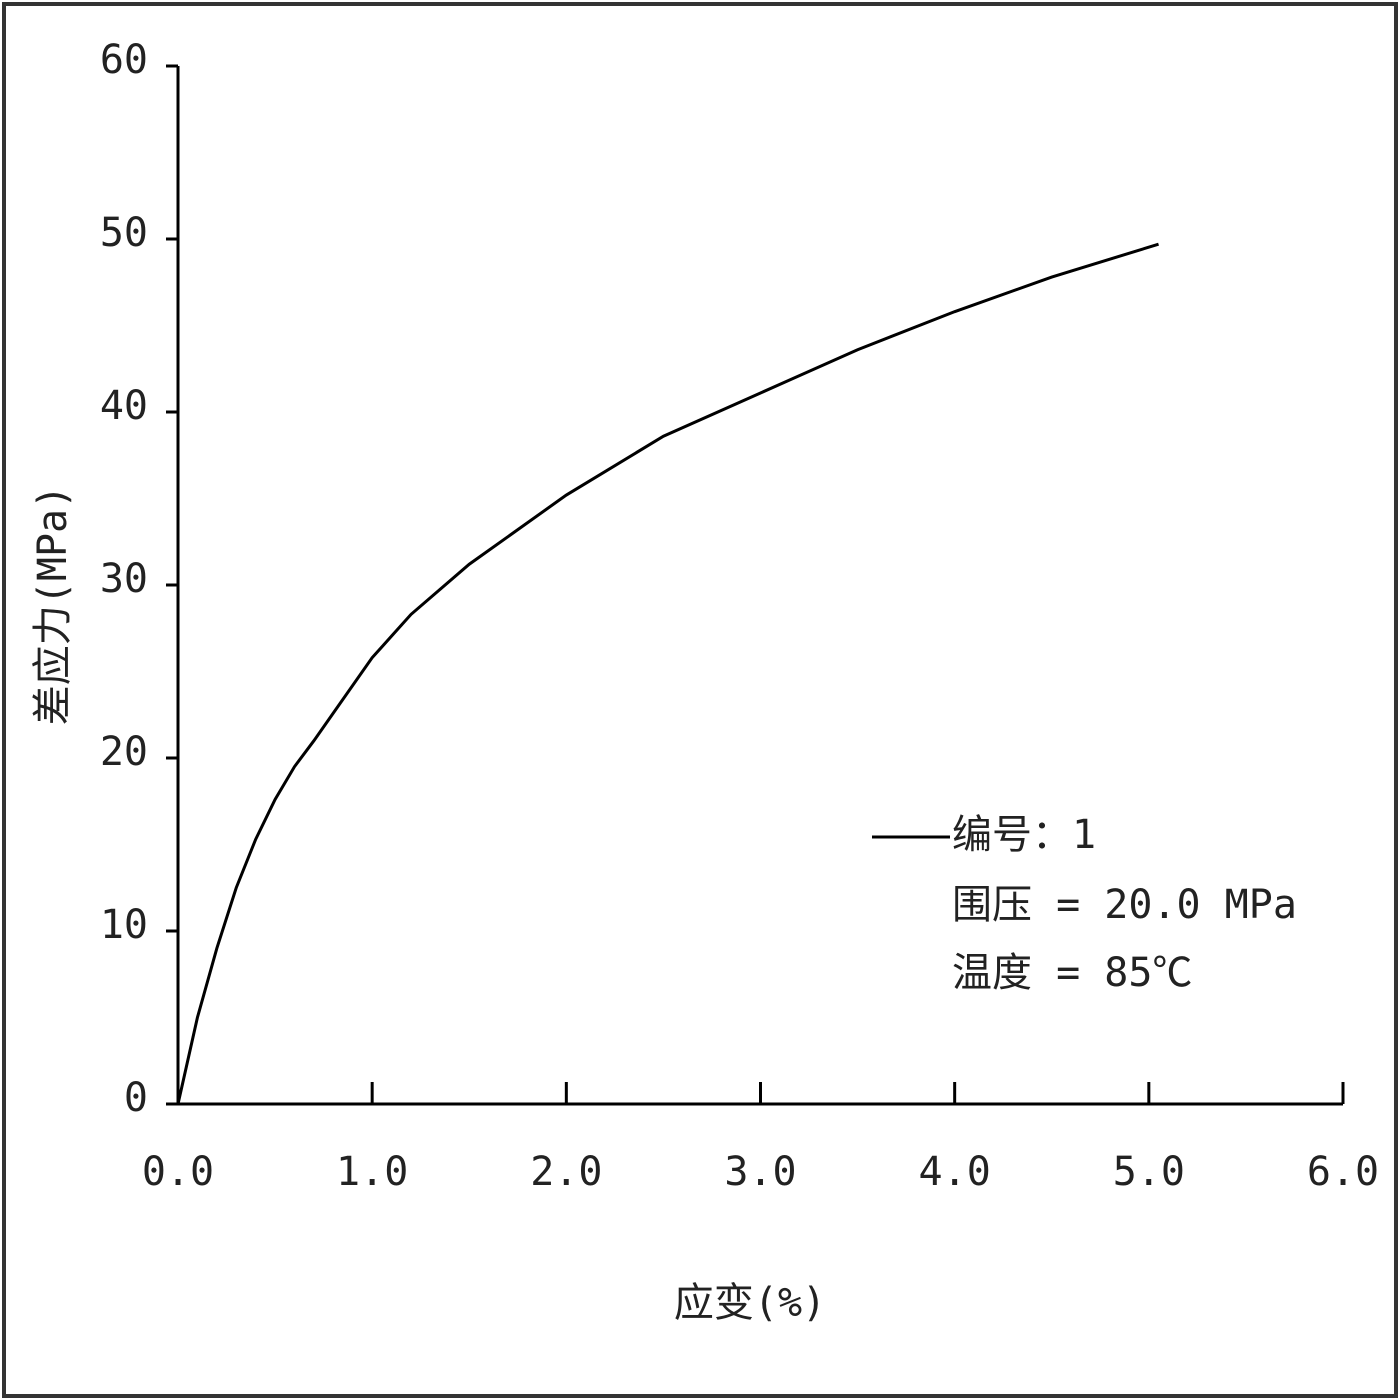 The image size is (1400, 1400). What do you see at coordinates (178, 1172) in the screenshot?
I see `x-tick-label: 0.0` at bounding box center [178, 1172].